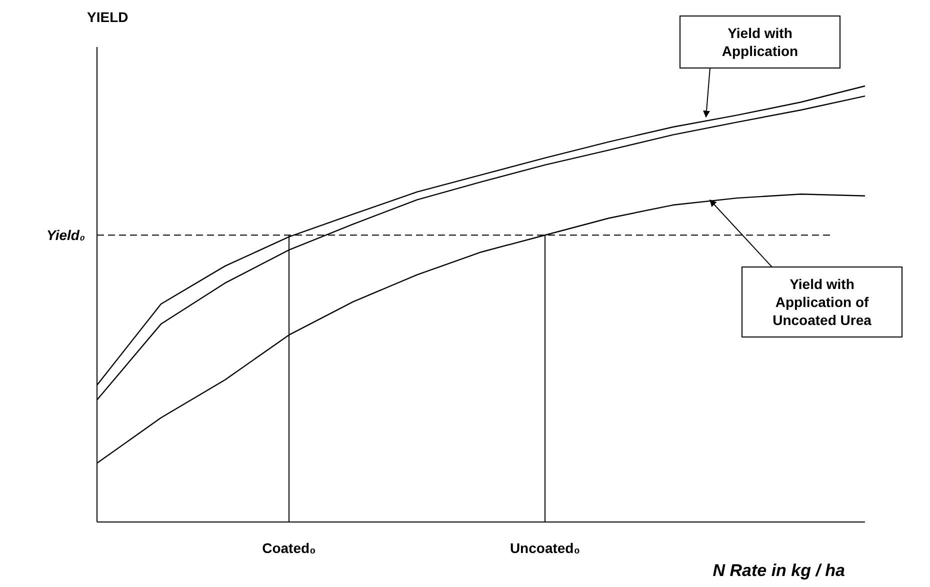  What do you see at coordinates (760, 42) in the screenshot?
I see `text: Yield with Application` at bounding box center [760, 42].